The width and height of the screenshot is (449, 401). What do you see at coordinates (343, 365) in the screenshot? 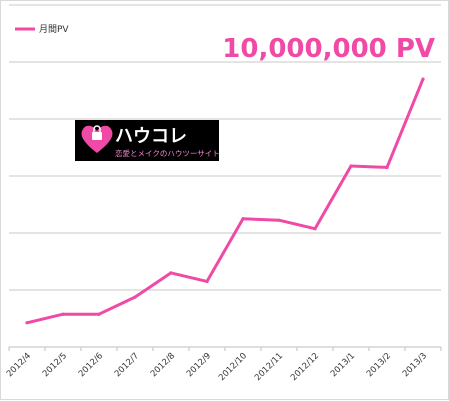
I see `x-tick-label: 2013/1` at bounding box center [343, 365].